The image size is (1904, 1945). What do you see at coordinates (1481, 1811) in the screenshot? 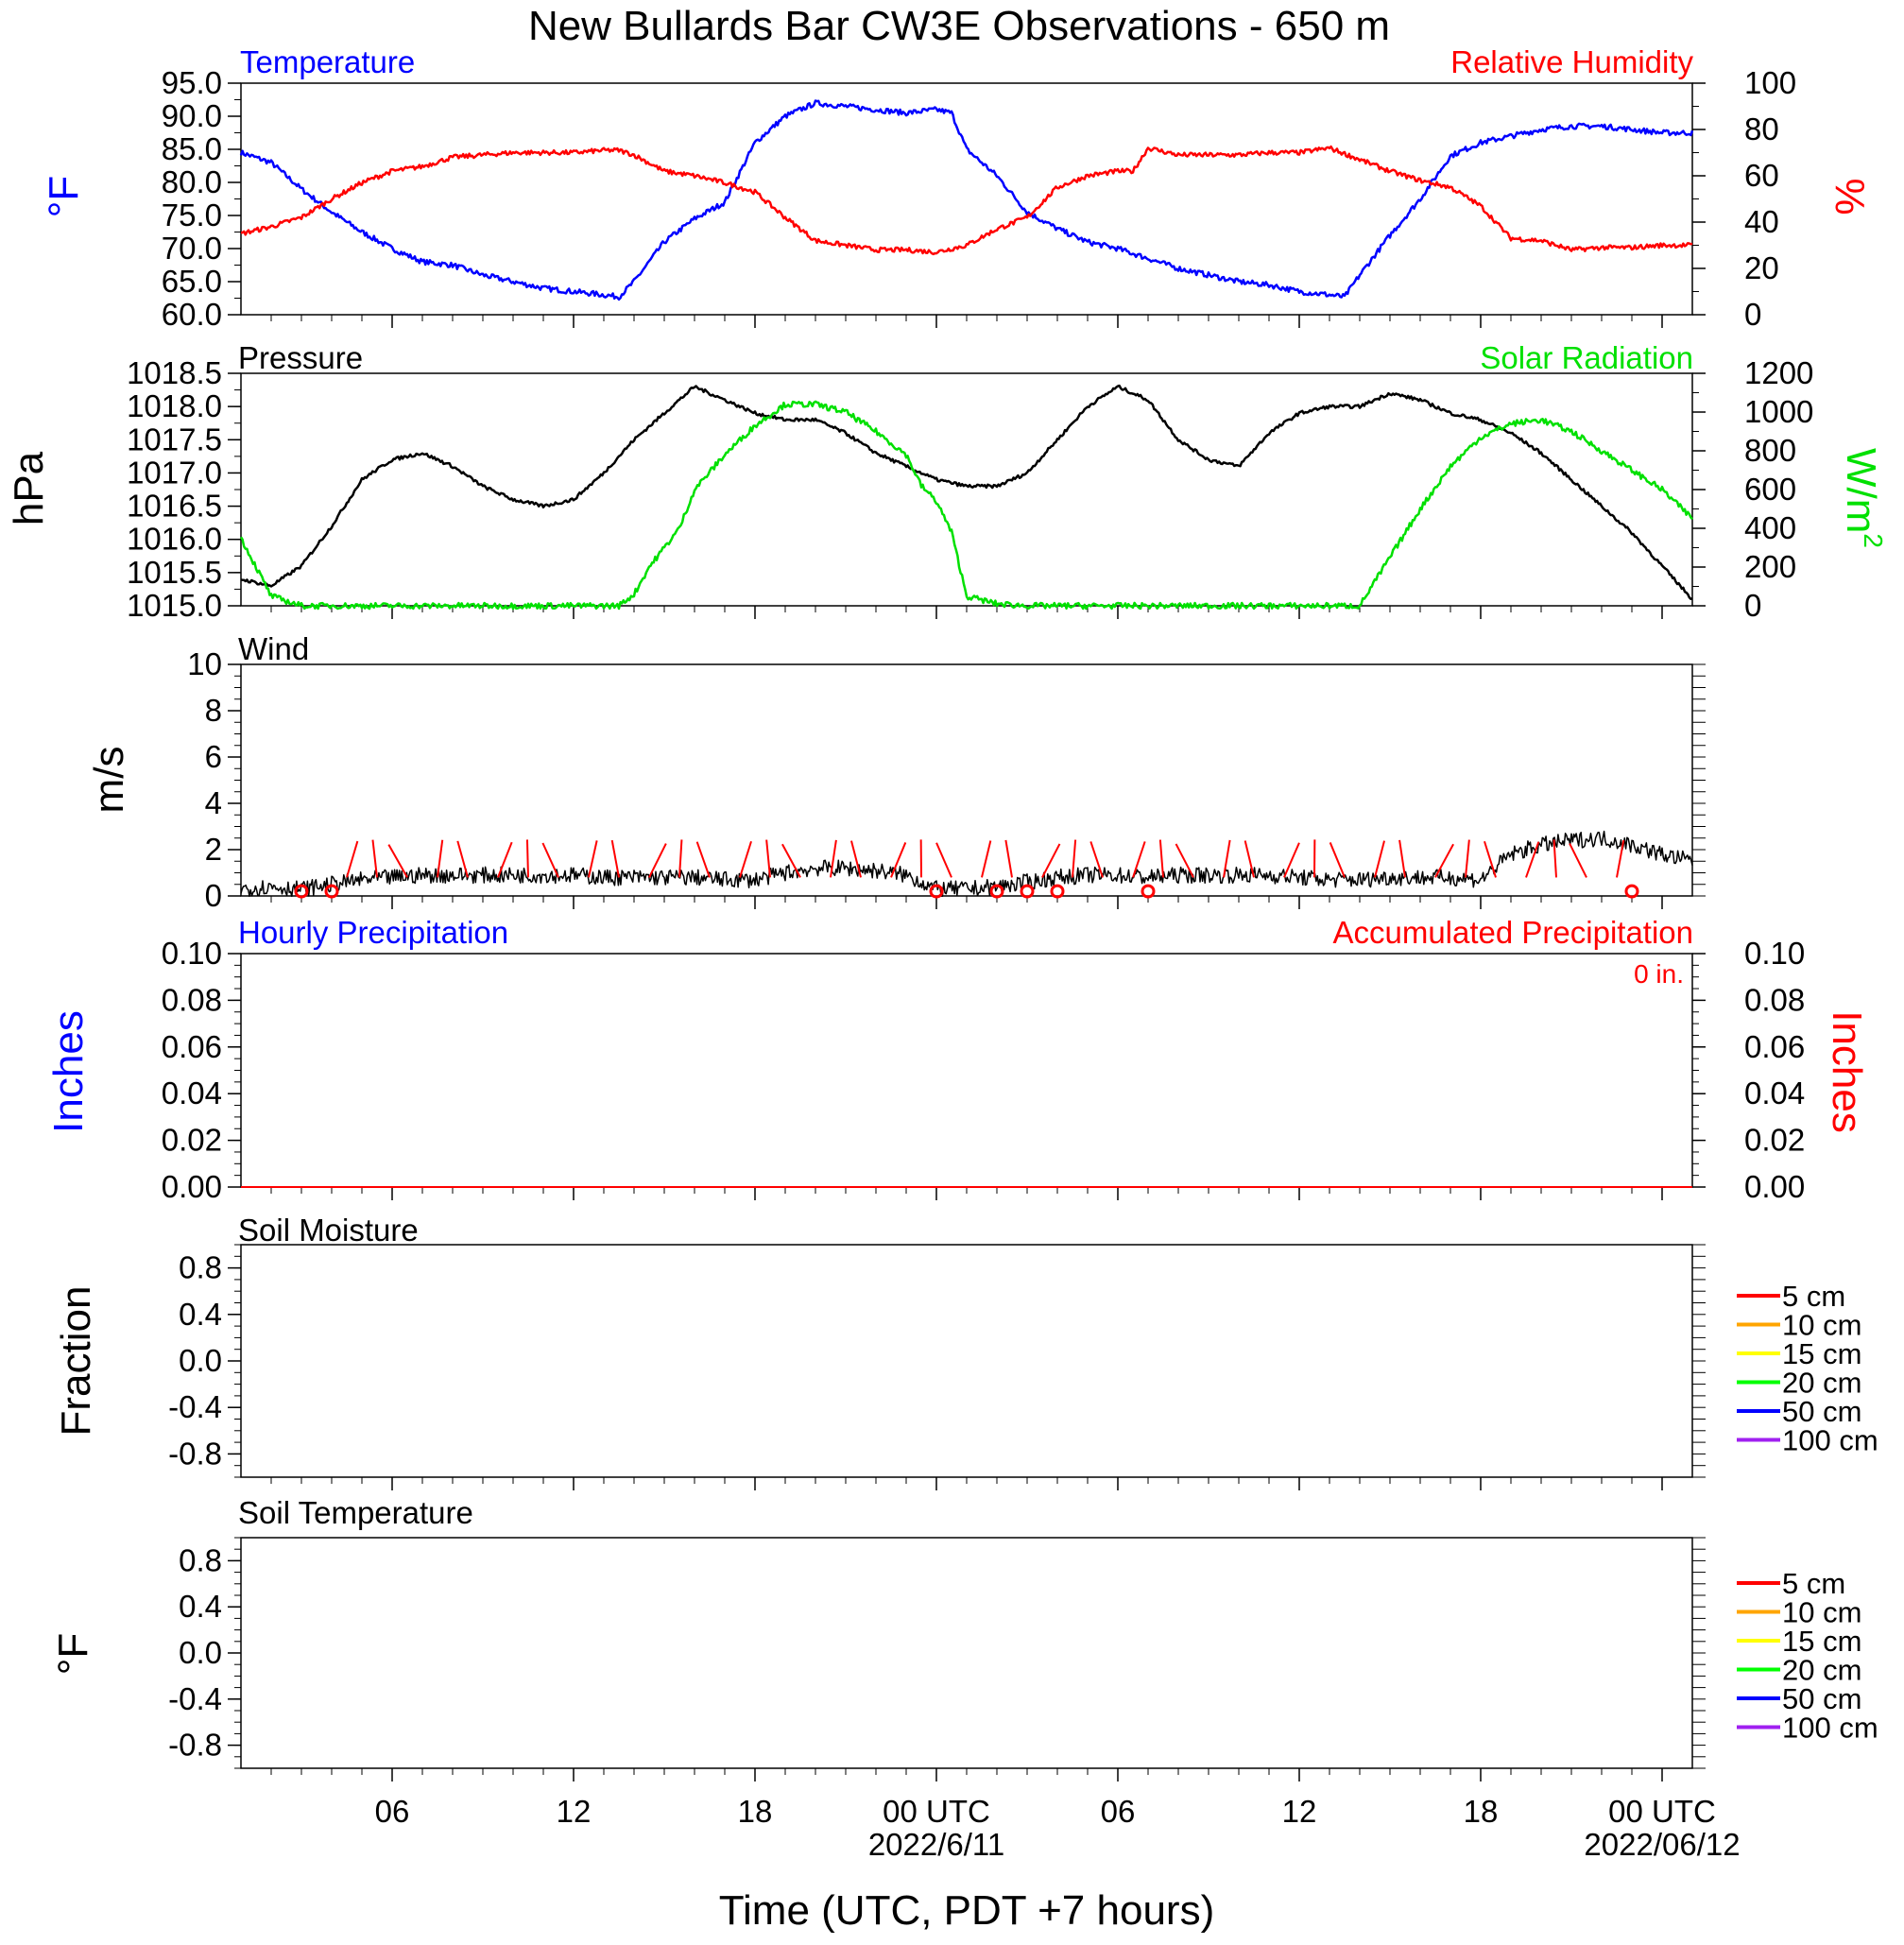
I see `x-tick-label: 18` at bounding box center [1481, 1811].